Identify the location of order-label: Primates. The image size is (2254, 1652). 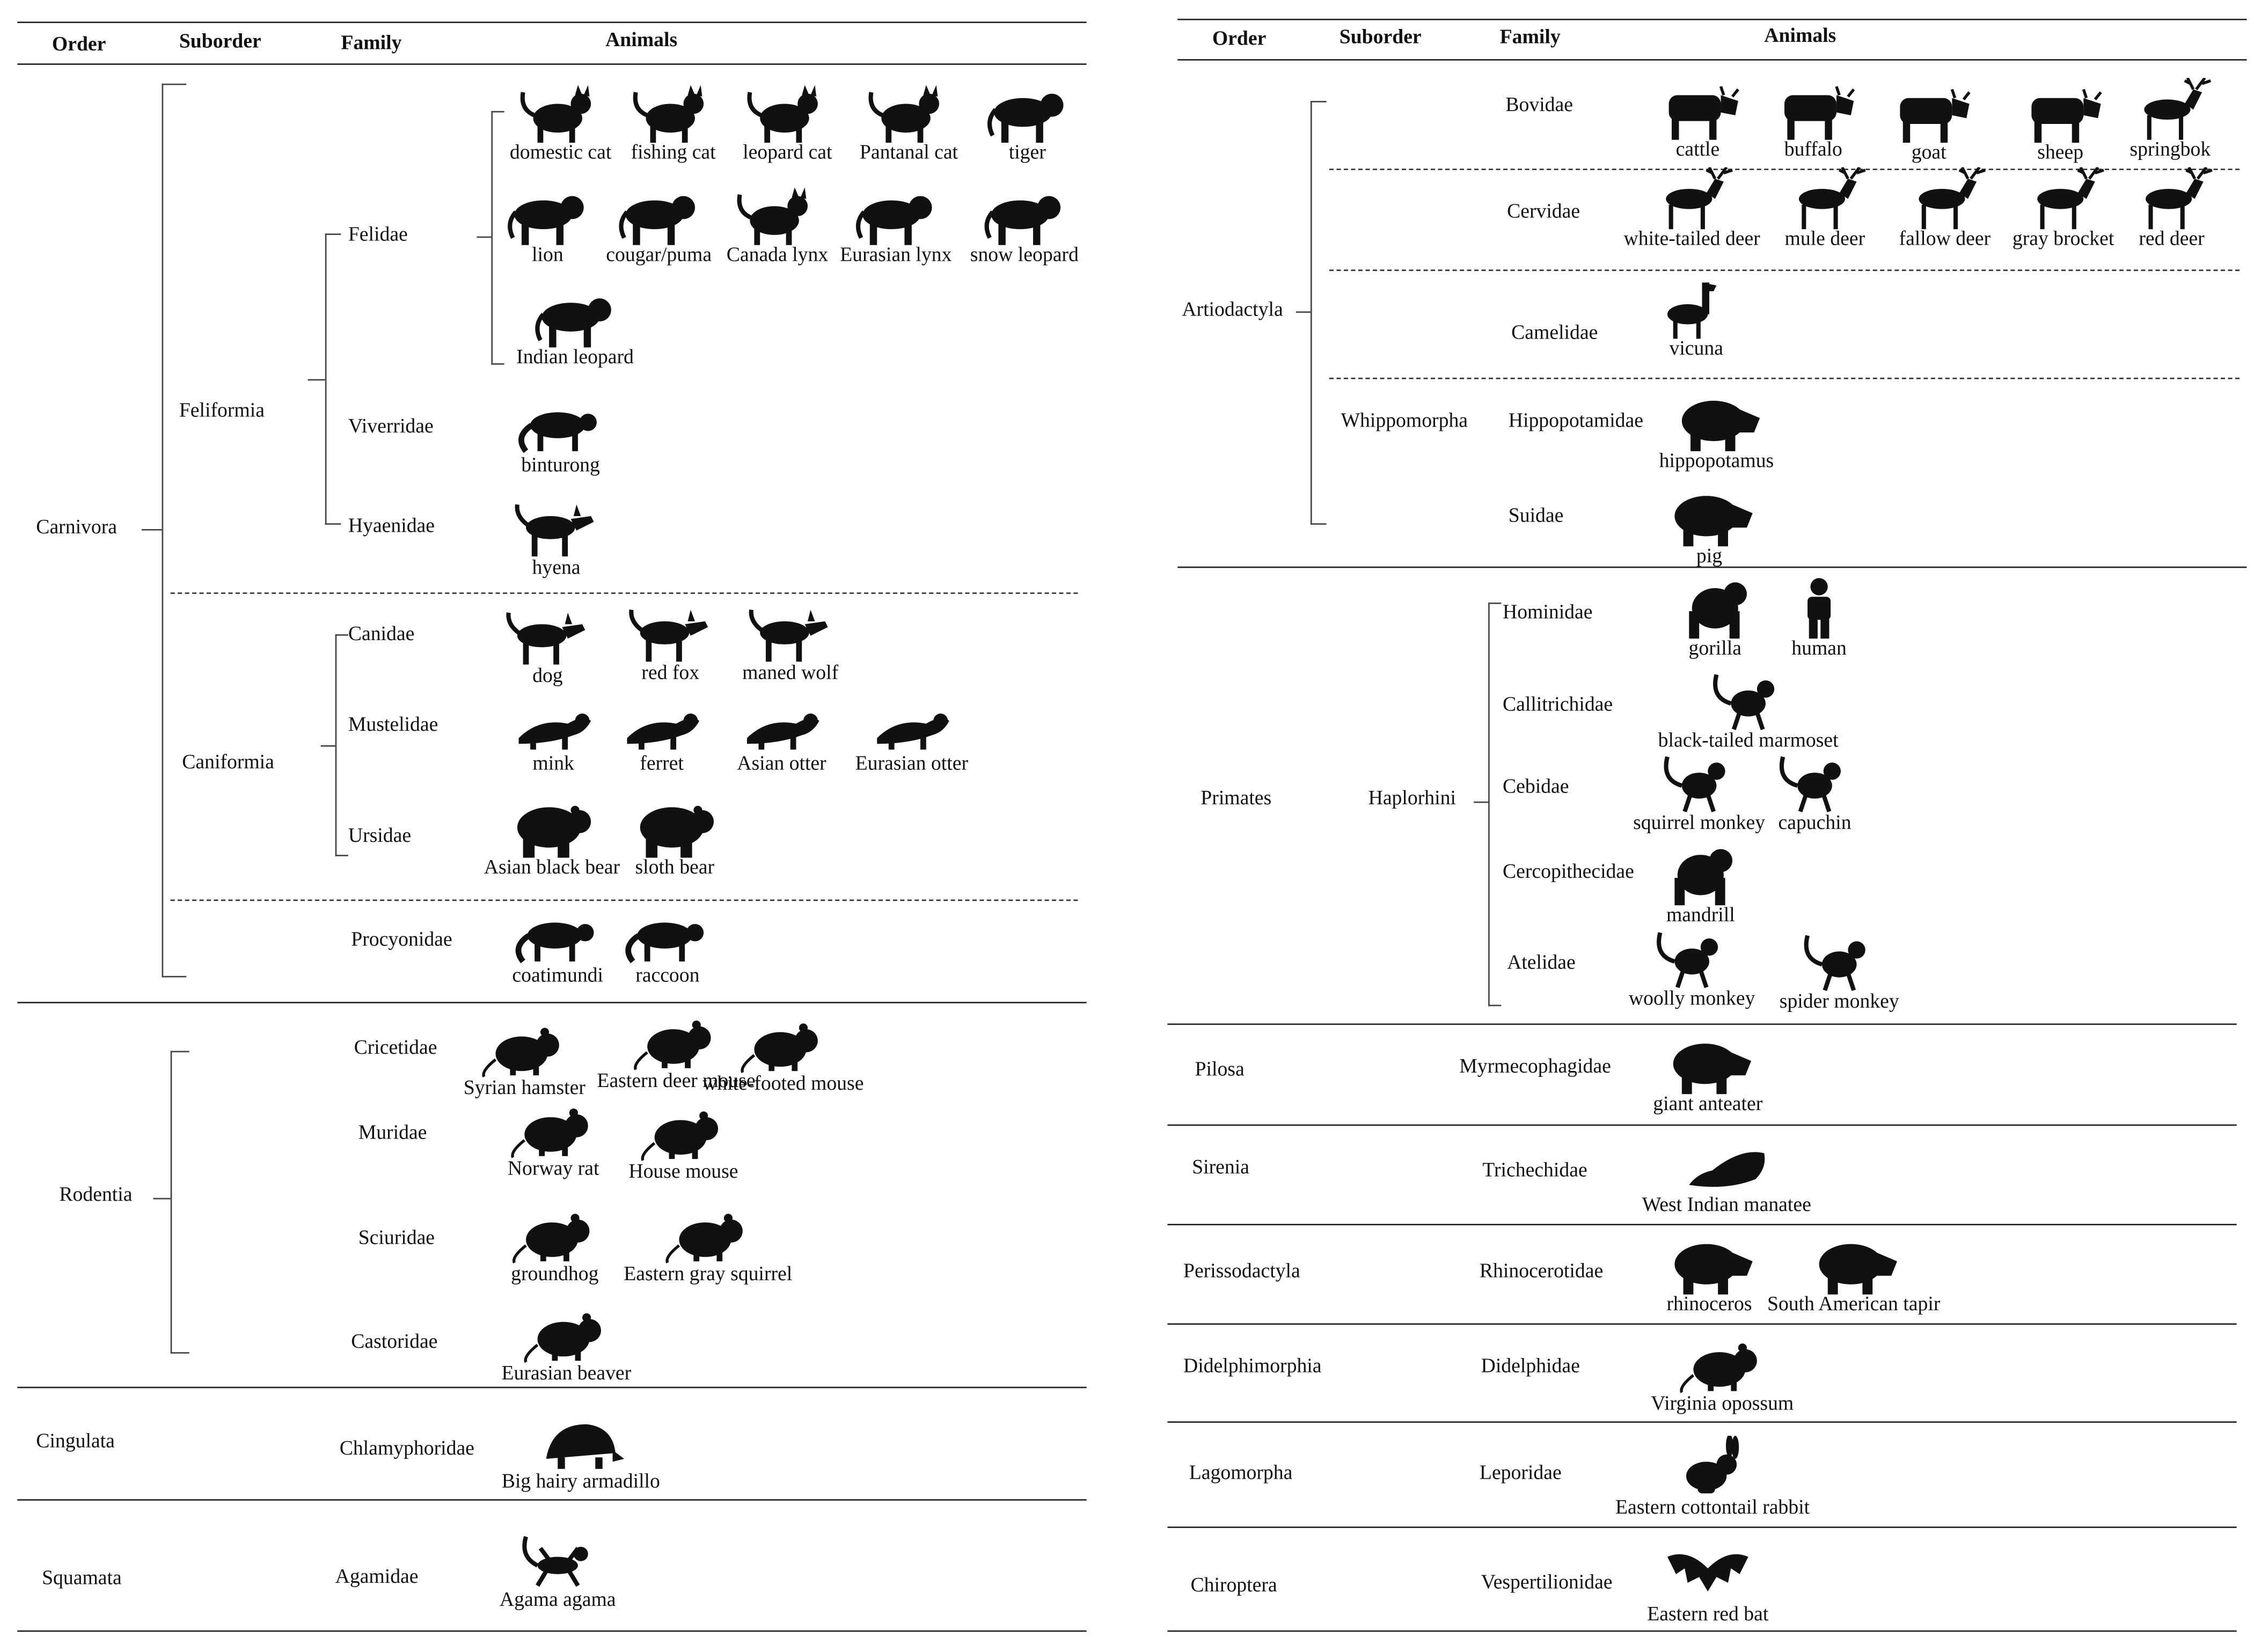
(1236, 799).